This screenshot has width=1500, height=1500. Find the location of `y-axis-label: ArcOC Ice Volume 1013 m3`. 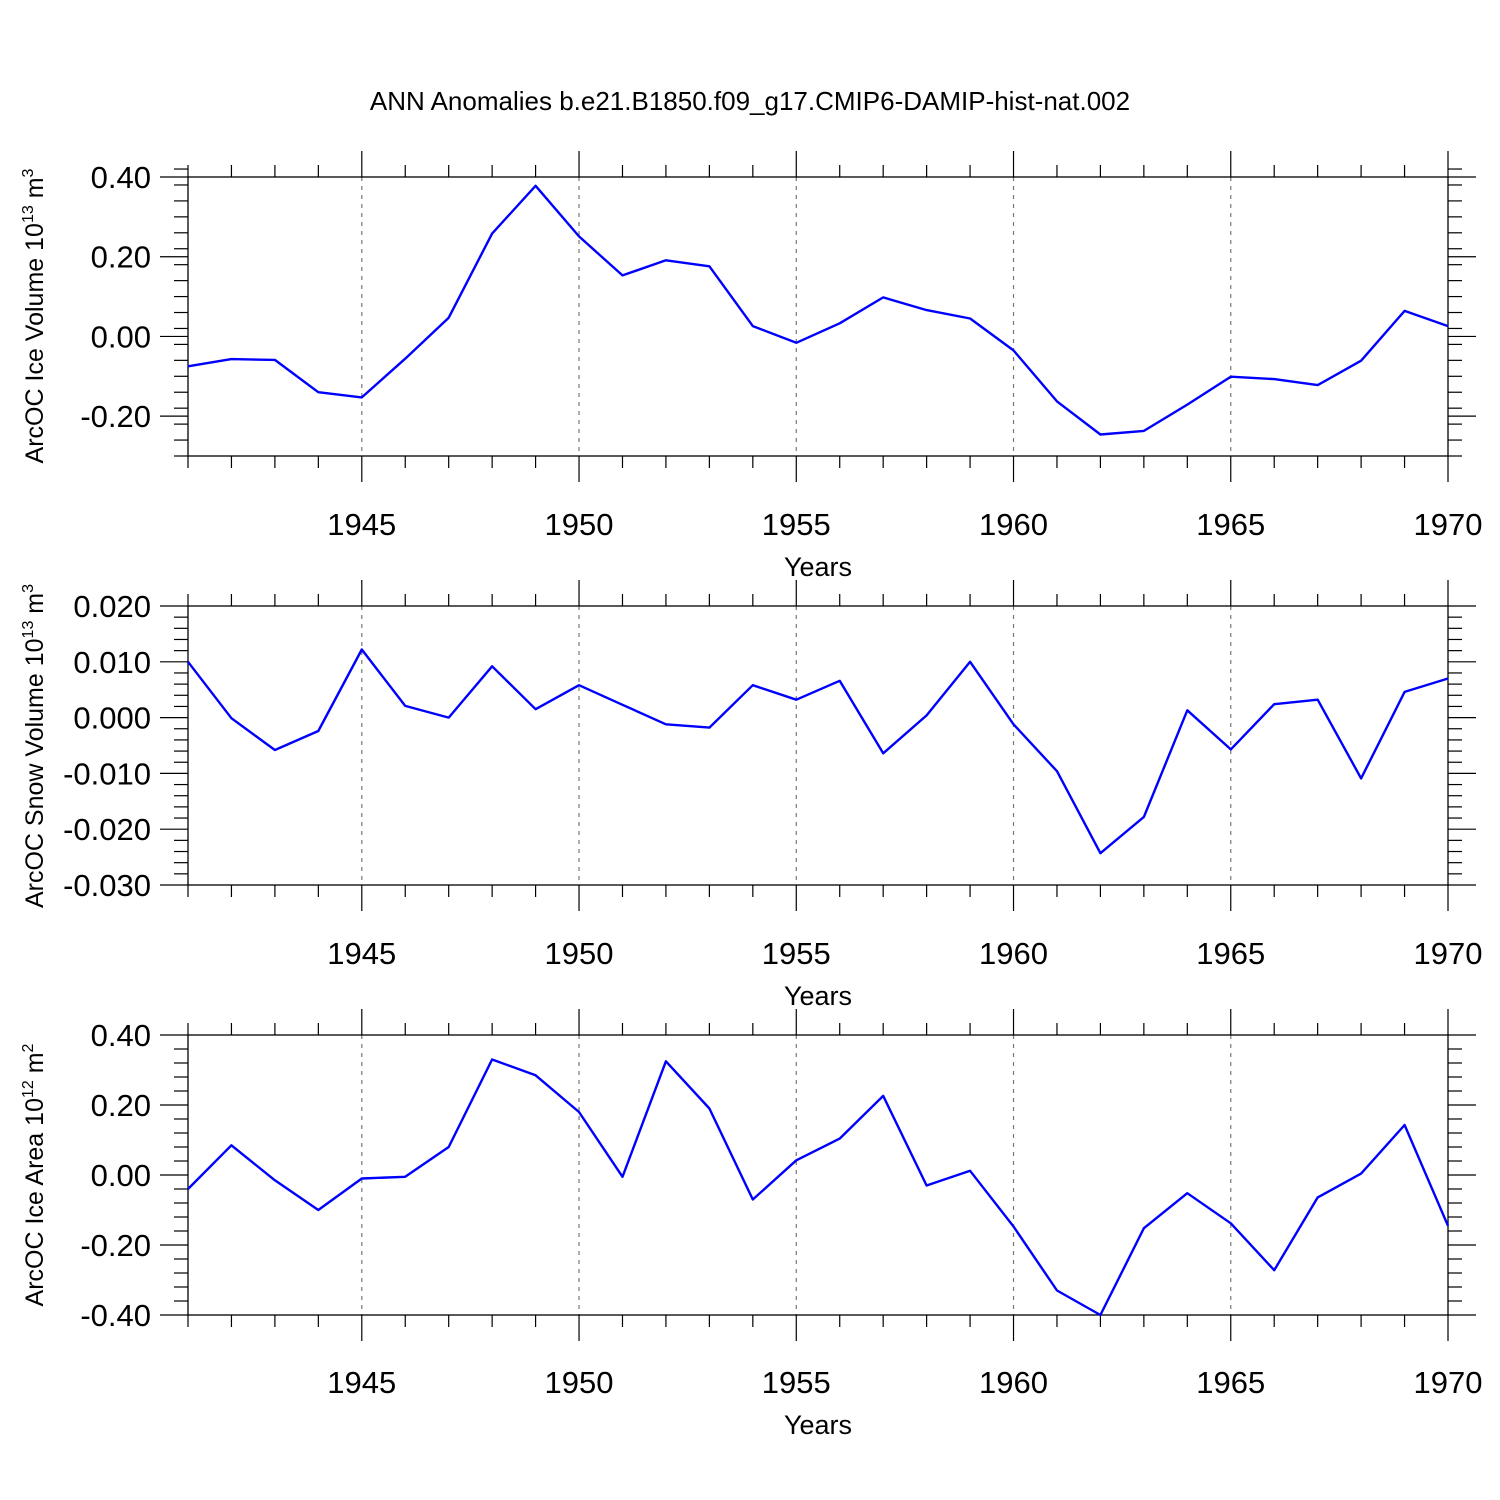

y-axis-label: ArcOC Ice Volume 1013 m3 is located at coordinates (34, 315).